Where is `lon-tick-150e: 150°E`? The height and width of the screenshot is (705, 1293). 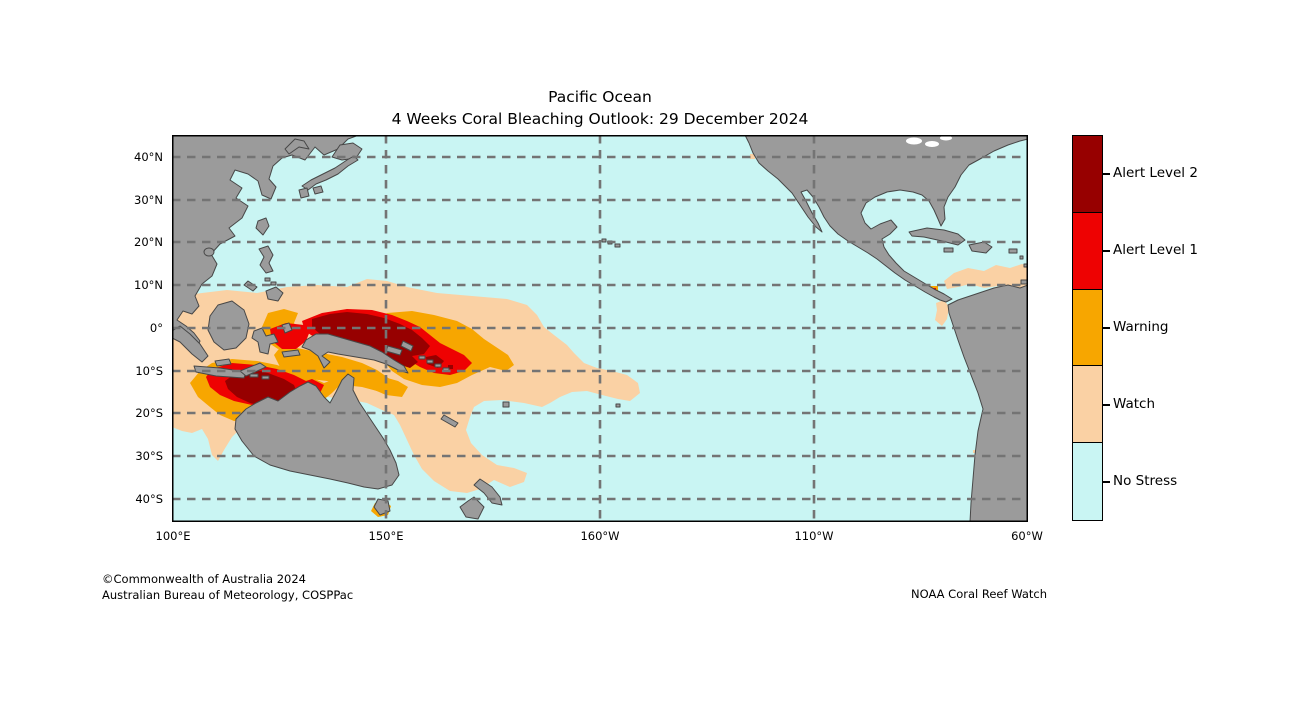 lon-tick-150e: 150°E is located at coordinates (386, 536).